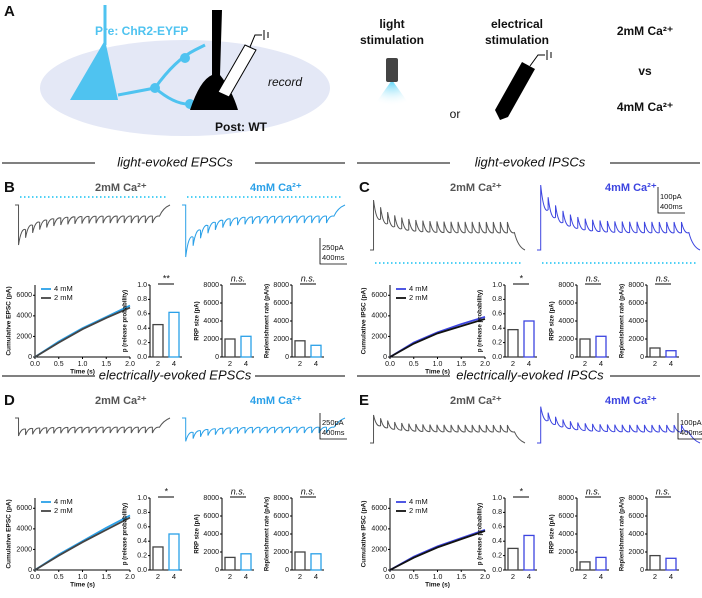 The height and width of the screenshot is (598, 702). What do you see at coordinates (497, 357) in the screenshot?
I see `y-tick-label: 0.0` at bounding box center [497, 357].